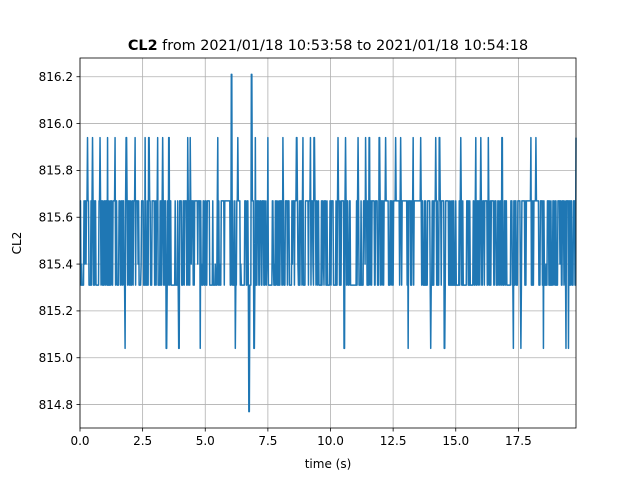  Describe the element at coordinates (56, 311) in the screenshot. I see `y-tick-label: 815.2` at that location.